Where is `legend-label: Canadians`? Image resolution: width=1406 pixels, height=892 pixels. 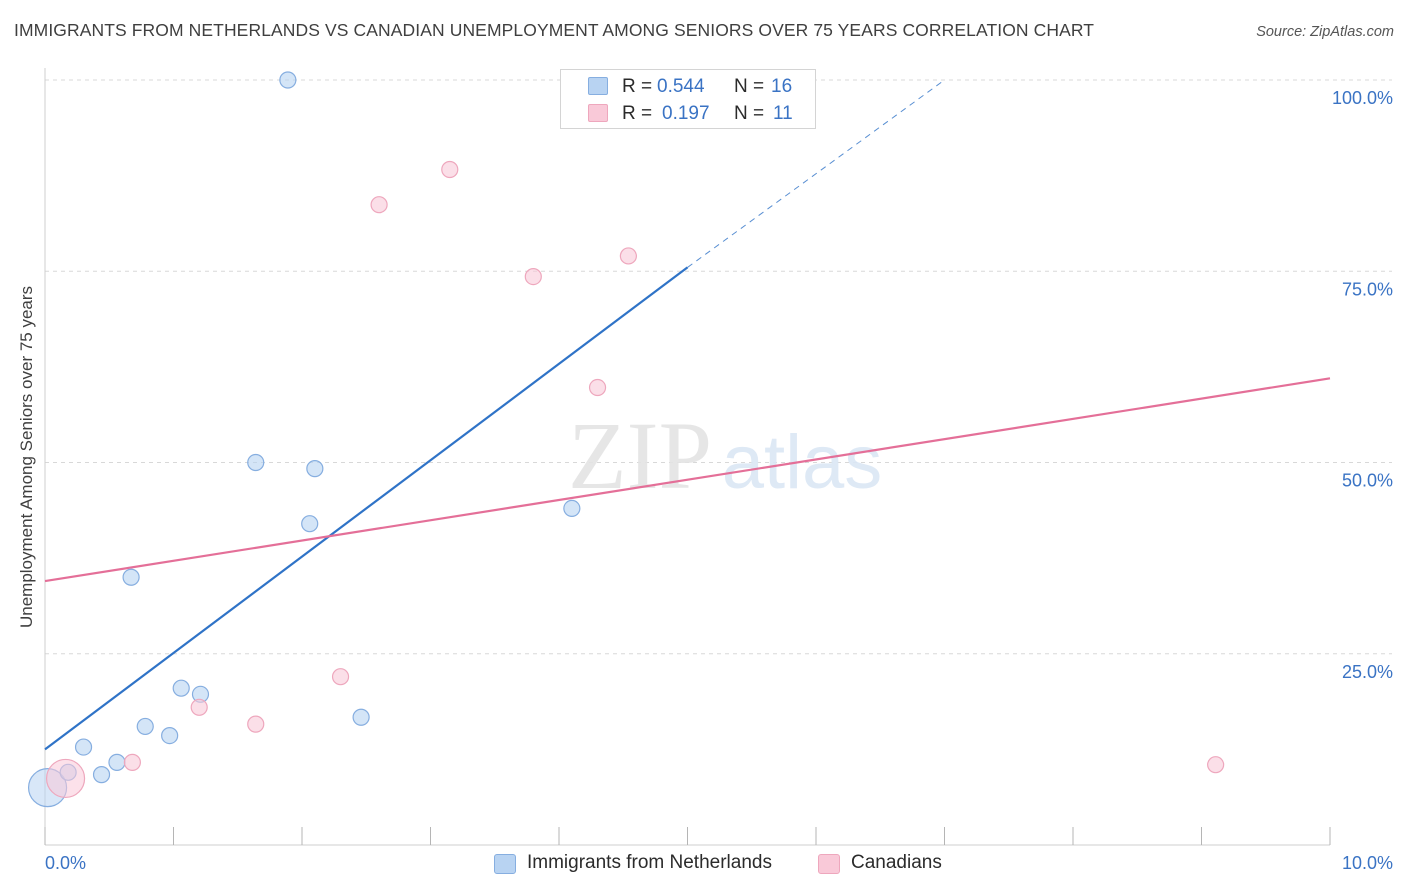 legend-label: Canadians is located at coordinates (896, 862).